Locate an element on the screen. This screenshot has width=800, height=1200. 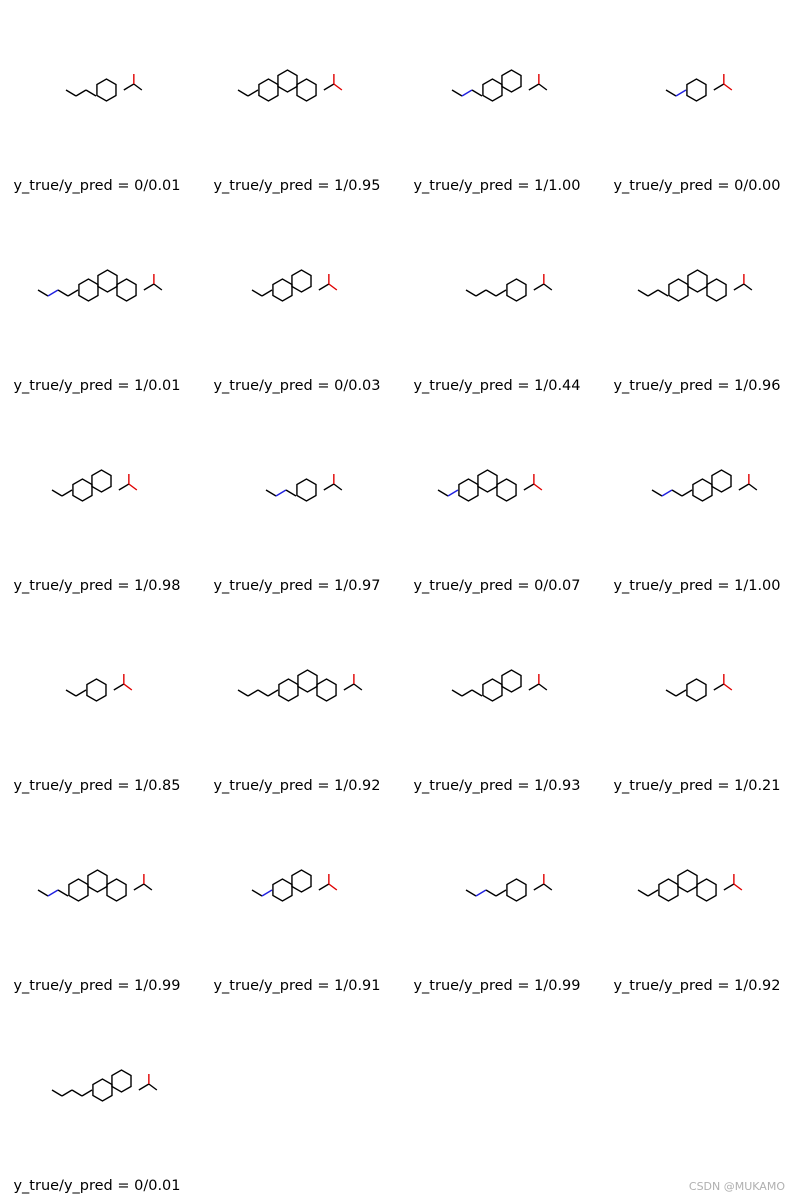
molecule-cell: y_true/y_pred = 1/0.44 is located at coordinates (497, 334).